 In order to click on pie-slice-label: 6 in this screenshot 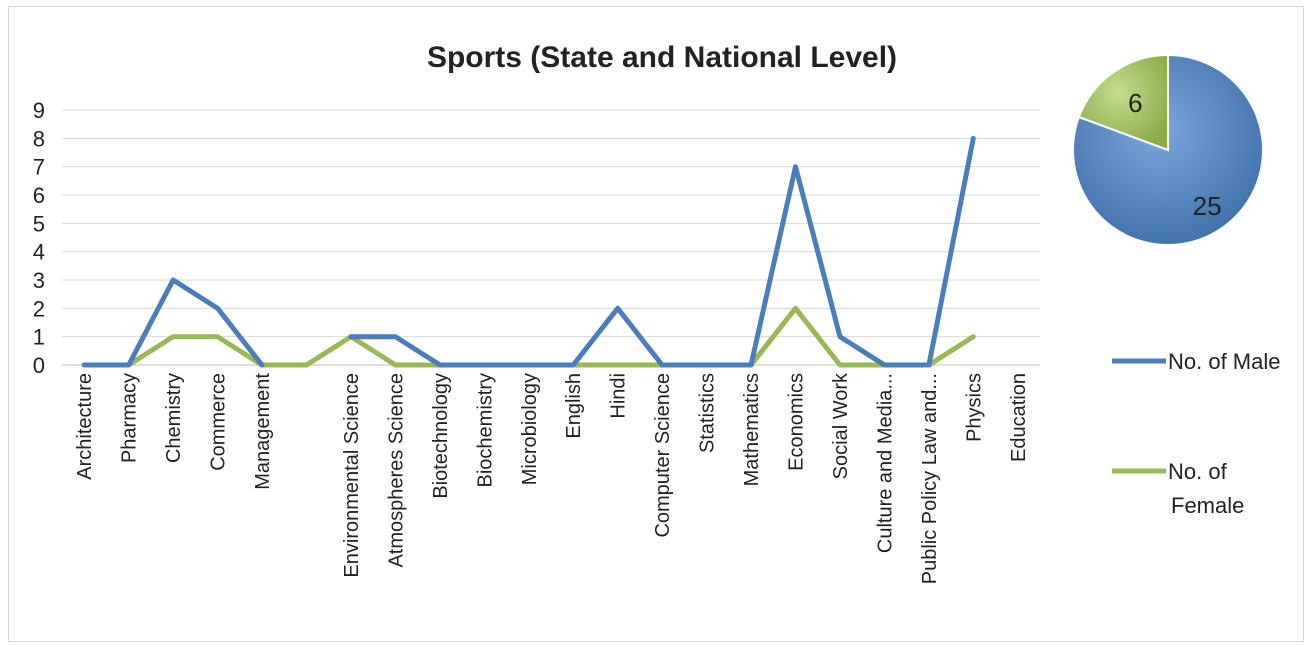, I will do `click(1135, 103)`.